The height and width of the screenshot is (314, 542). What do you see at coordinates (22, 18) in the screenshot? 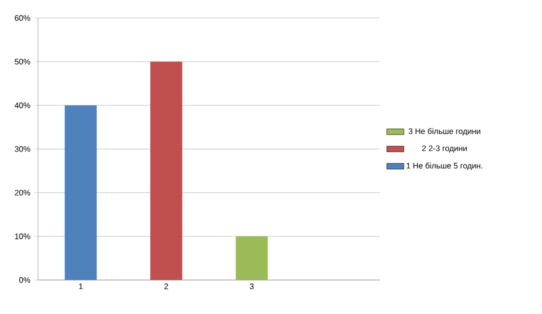
I see `y-tick-label: 60%` at bounding box center [22, 18].